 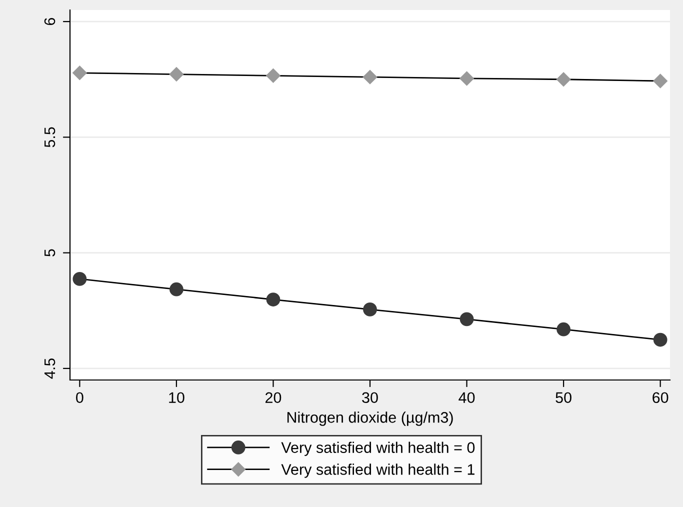 What do you see at coordinates (378, 449) in the screenshot?
I see `legend-label: Very satisfied with health = 0` at bounding box center [378, 449].